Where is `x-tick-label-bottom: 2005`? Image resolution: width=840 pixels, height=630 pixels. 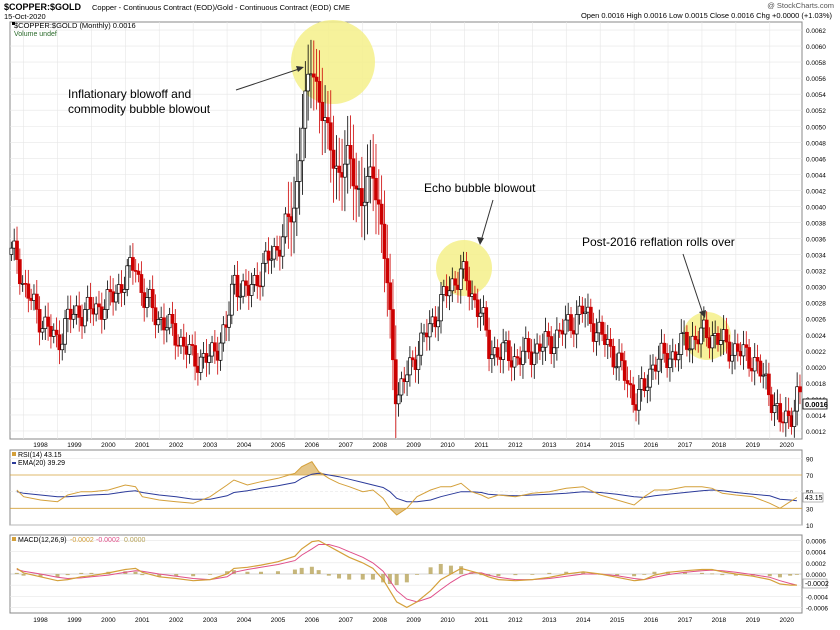 x-tick-label-bottom: 2005 is located at coordinates (278, 620).